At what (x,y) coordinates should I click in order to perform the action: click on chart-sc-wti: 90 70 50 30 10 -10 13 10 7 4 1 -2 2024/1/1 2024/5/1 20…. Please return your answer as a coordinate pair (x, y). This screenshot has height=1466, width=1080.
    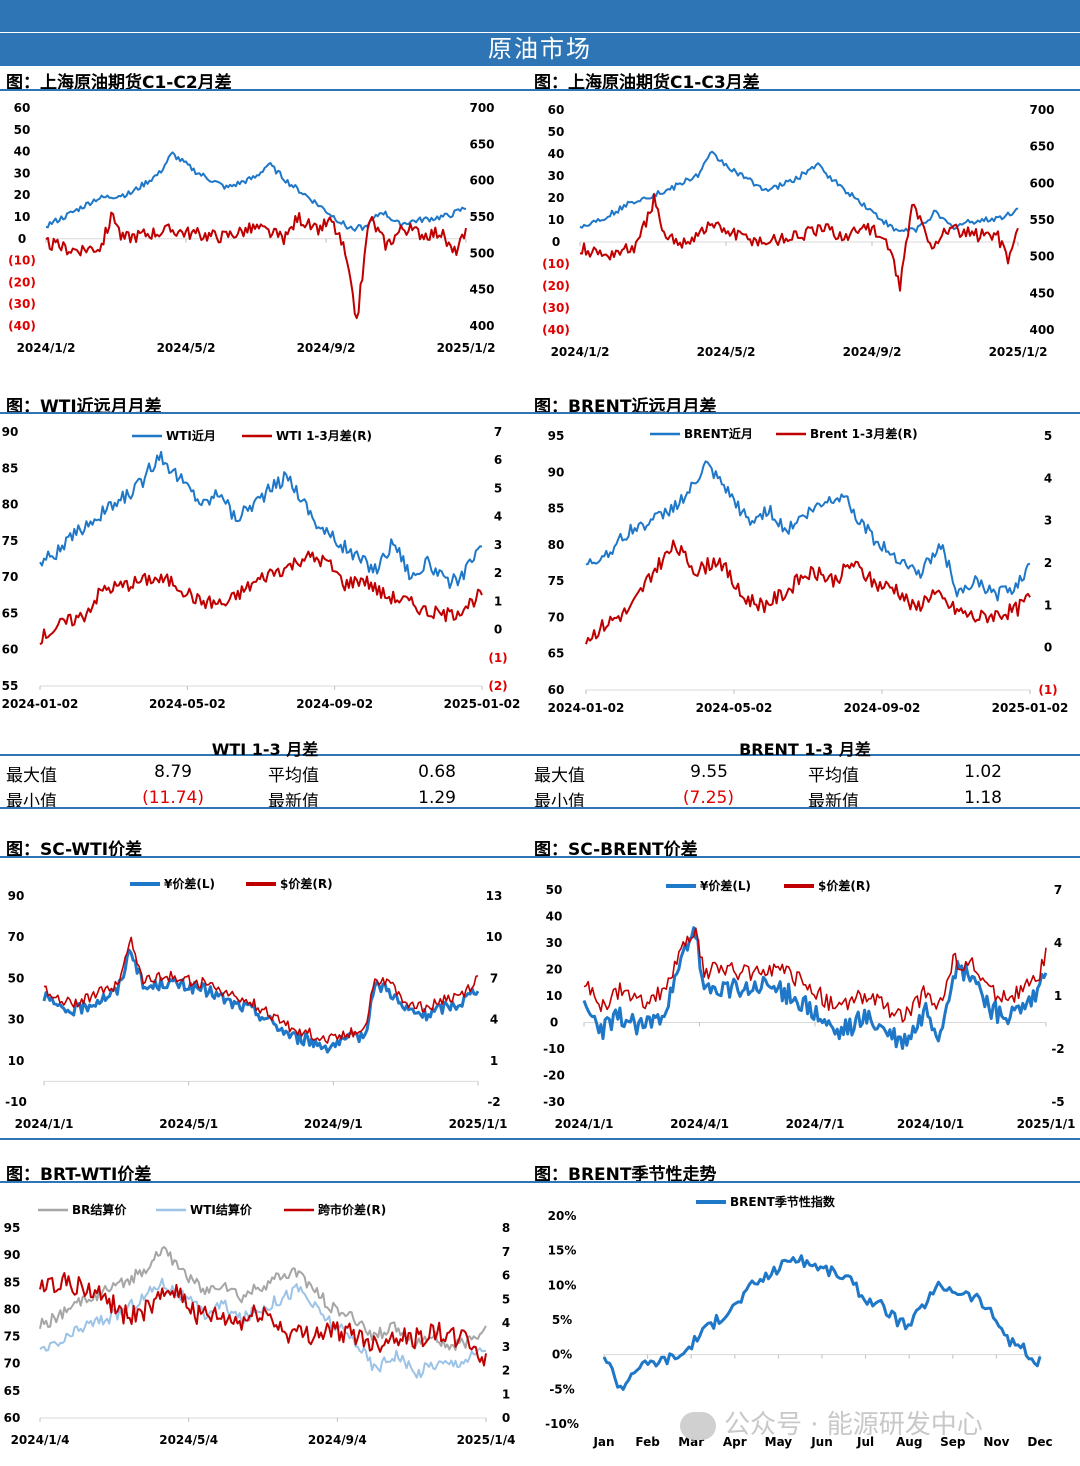
    Looking at the image, I should click on (256, 1003).